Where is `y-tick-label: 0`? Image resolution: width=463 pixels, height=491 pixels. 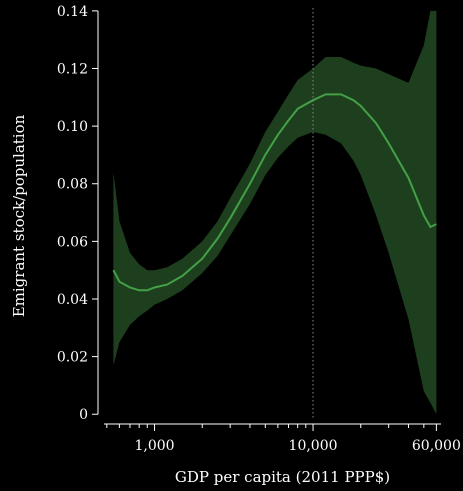 y-tick-label: 0 is located at coordinates (83, 415).